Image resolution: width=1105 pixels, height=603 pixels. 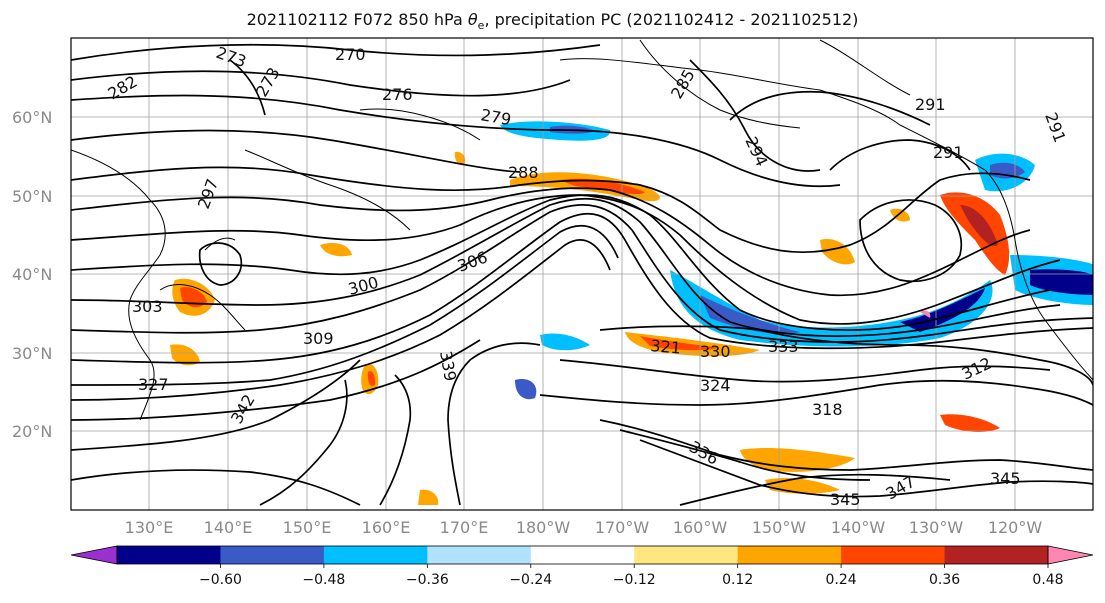 I want to click on colorbar-tick-label: −0.60, so click(x=220, y=580).